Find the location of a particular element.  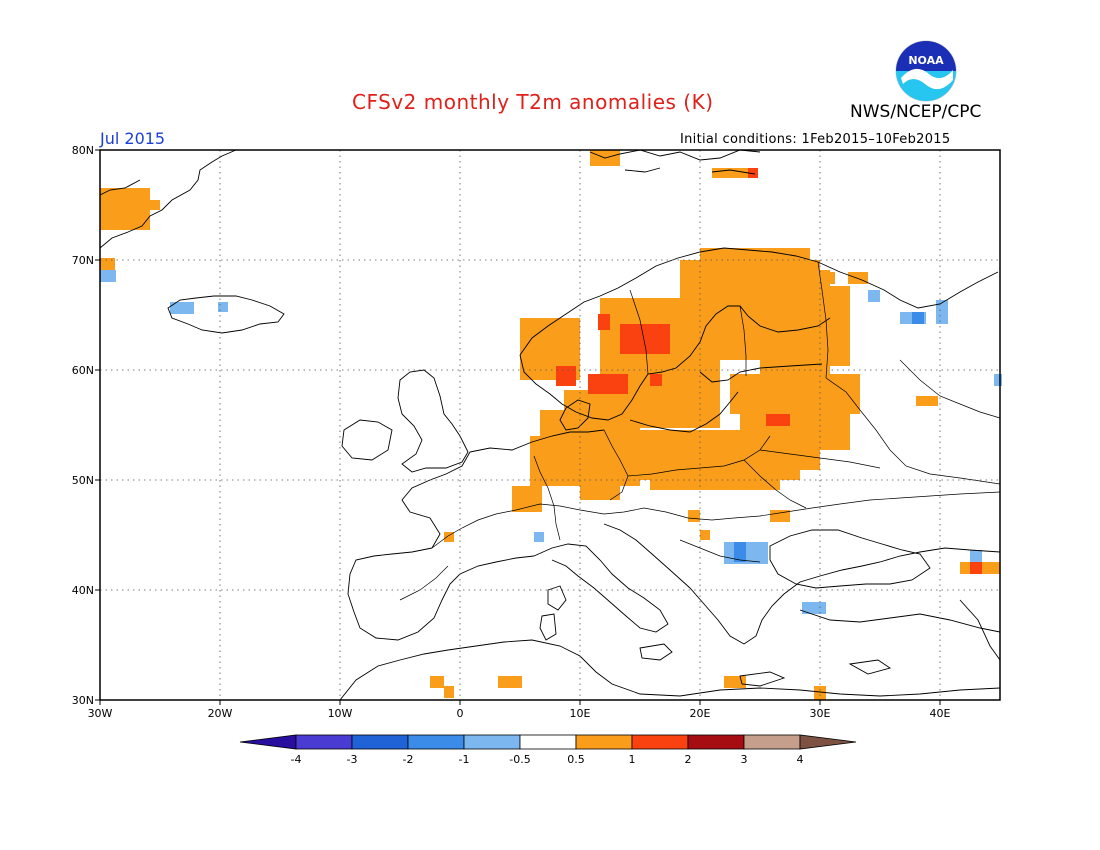

chart-title: CFSv2 monthly T2m anomalies (K) is located at coordinates (533, 102).